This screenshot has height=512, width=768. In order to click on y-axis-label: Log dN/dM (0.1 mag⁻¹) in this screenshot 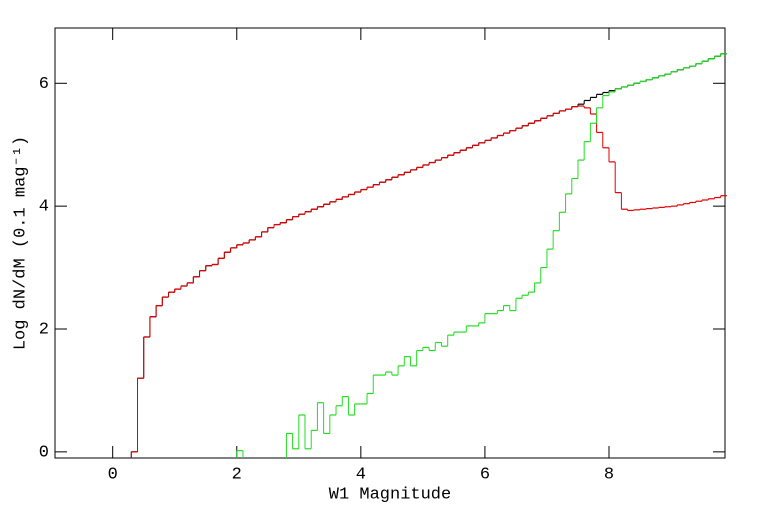, I will do `click(20, 243)`.